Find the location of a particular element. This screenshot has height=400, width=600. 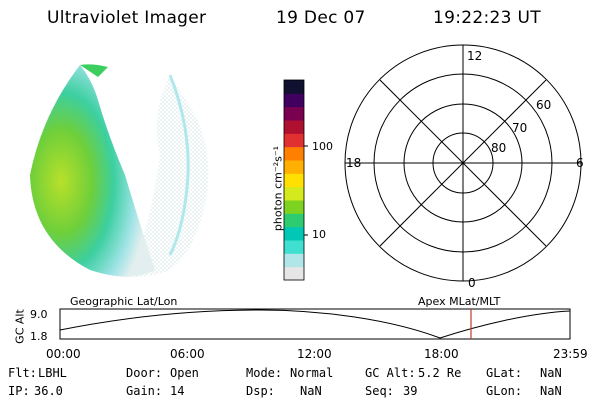

timeline-xtick-0: 00:00 is located at coordinates (63, 354).